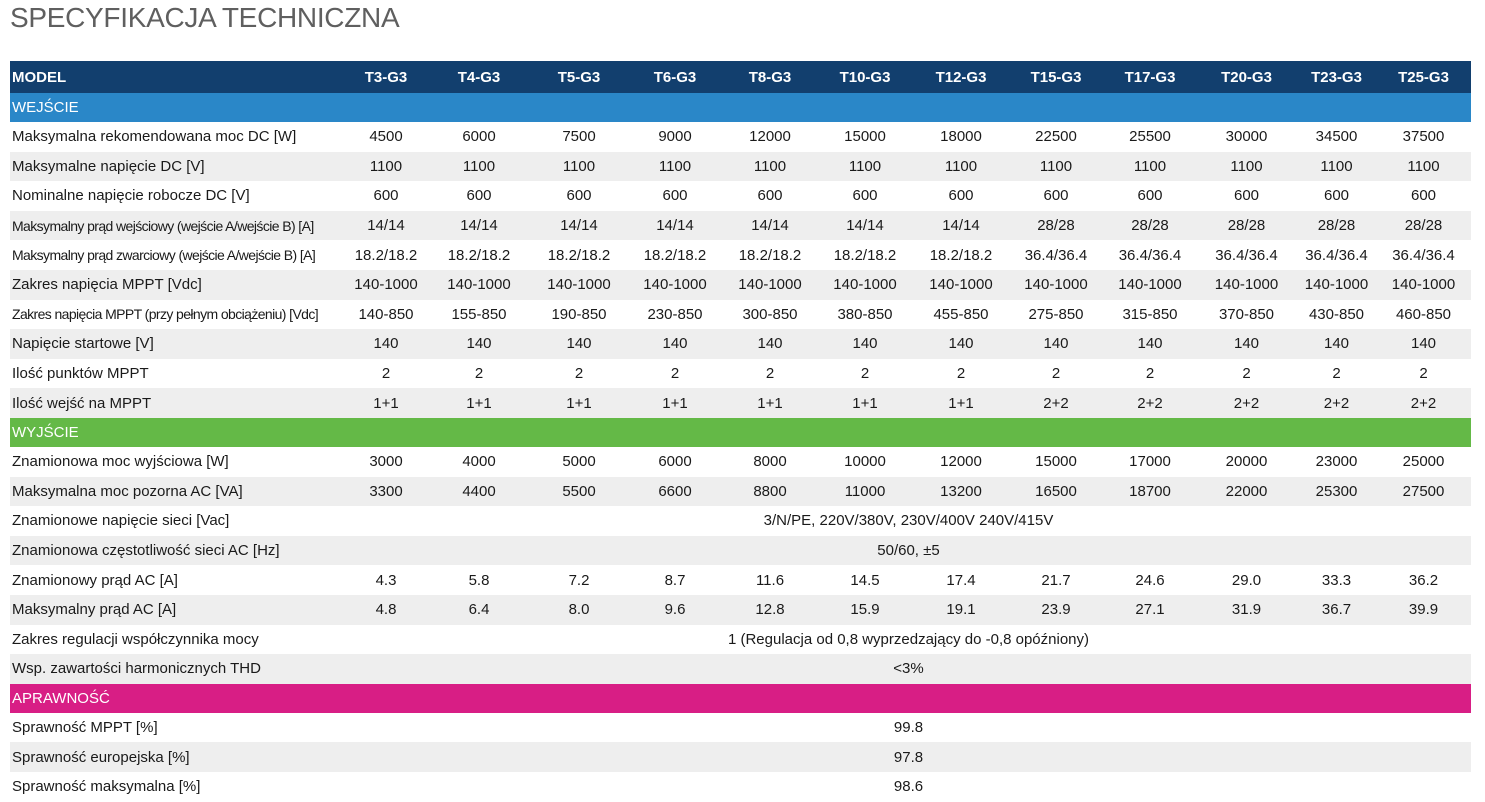 Image resolution: width=1485 pixels, height=802 pixels. I want to click on cell-value: 18700, so click(1150, 491).